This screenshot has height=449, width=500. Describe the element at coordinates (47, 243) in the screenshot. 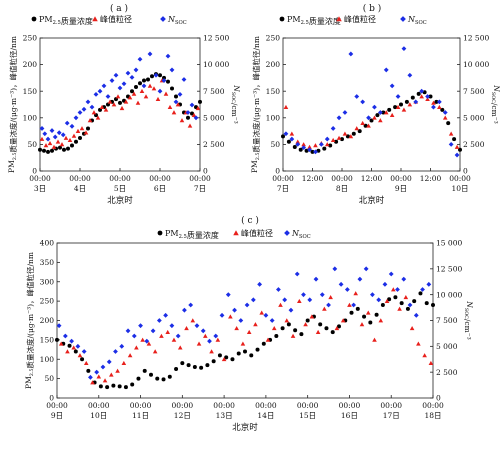

I see `y-tick-label: 400` at that location.